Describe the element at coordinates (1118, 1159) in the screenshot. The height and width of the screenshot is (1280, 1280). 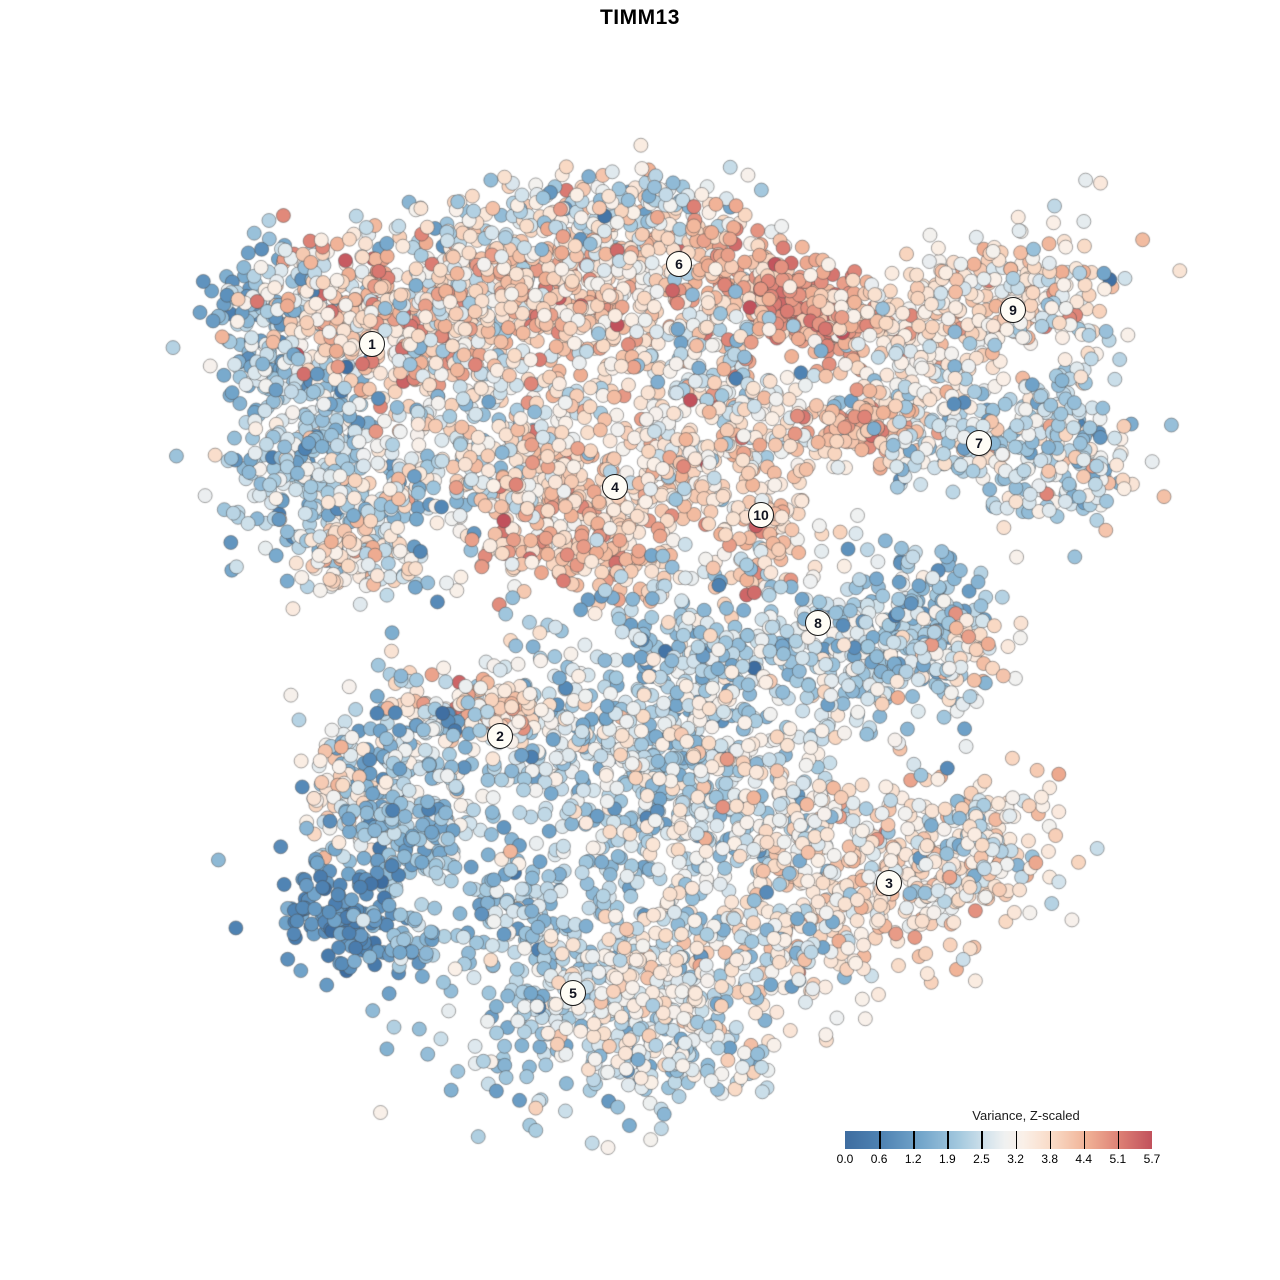
I see `colorbar-tick-label: 5.1` at that location.